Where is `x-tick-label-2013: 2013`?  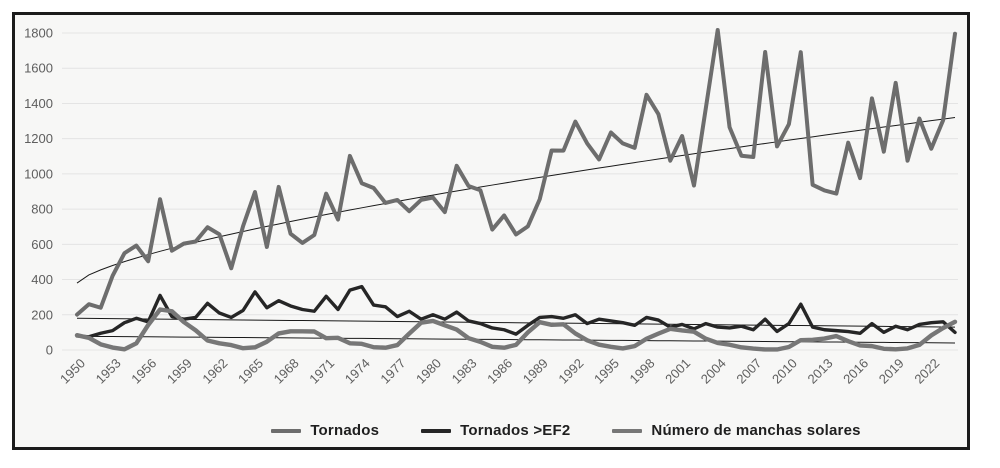
x-tick-label-2013: 2013 is located at coordinates (820, 371).